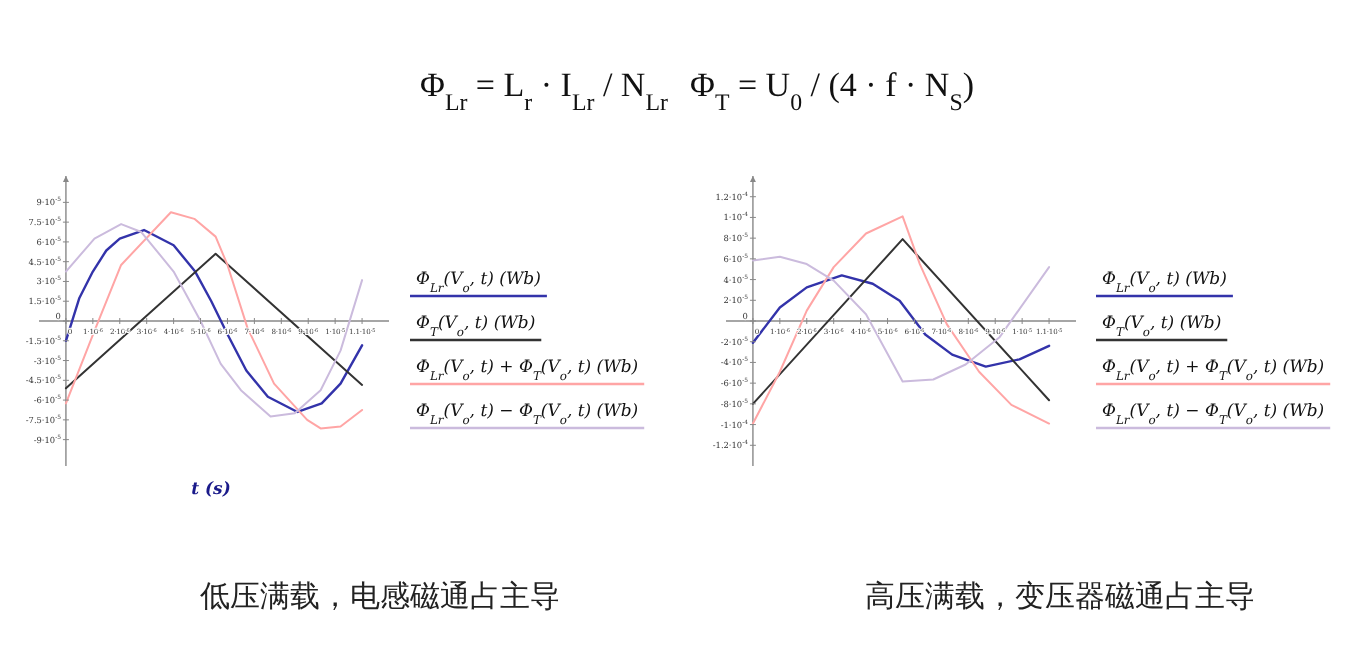 The image size is (1368, 668). I want to click on text: Φ$_{Lr}$ = L$_{r}$ · I$_{Lr}$ / N$_{Lr}$, so click(544, 91).